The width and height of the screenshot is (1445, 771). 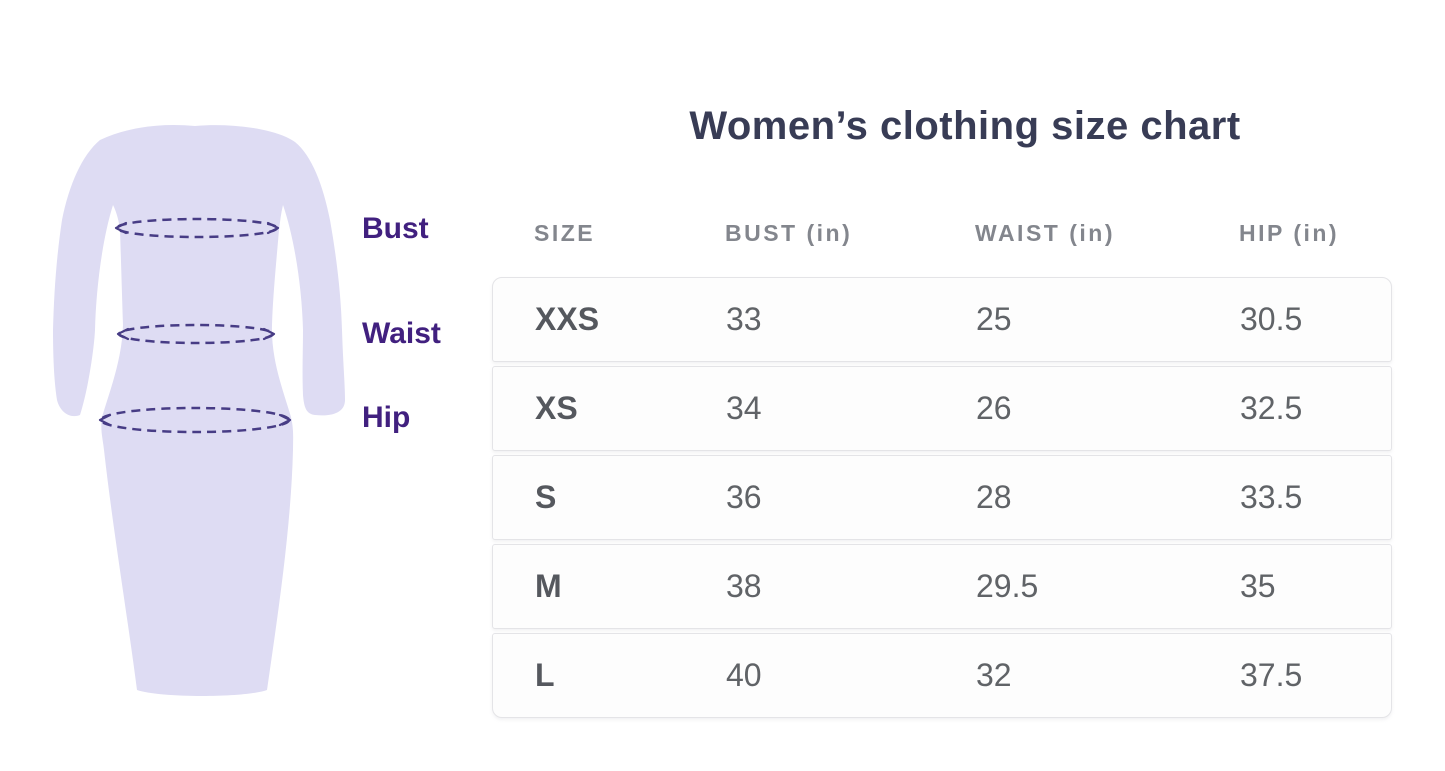 I want to click on waist-cell: 29.5, so click(x=1007, y=586).